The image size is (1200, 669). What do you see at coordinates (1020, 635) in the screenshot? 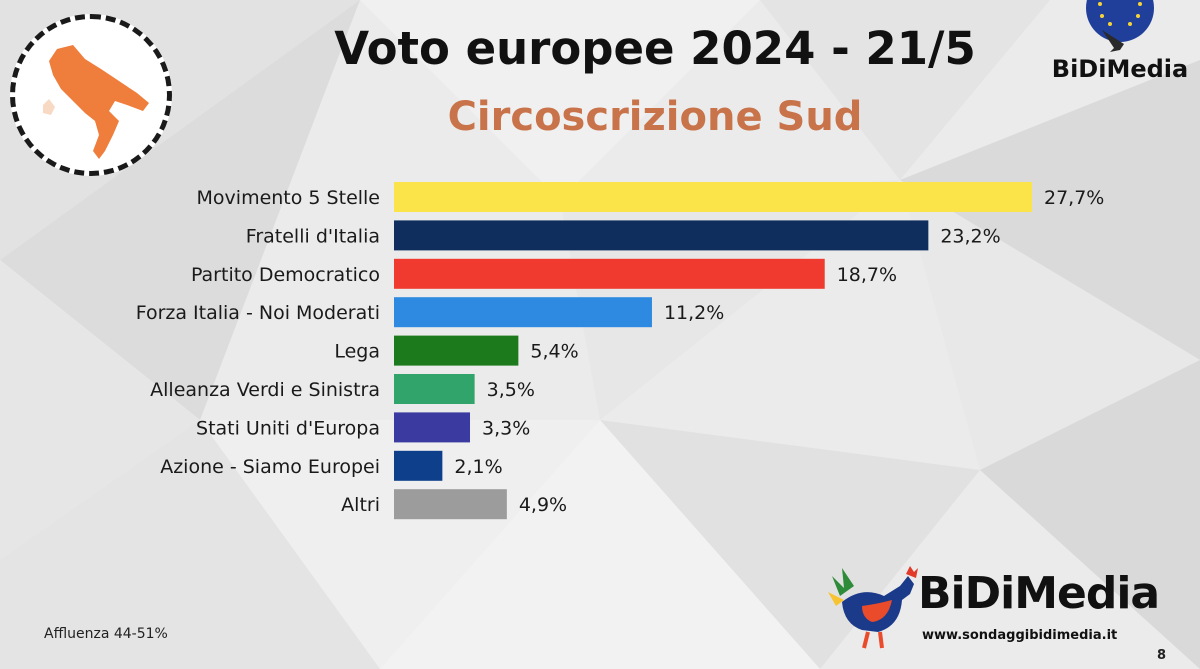
I see `bottom-logo-url: www.sondaggibidimedia.it` at bounding box center [1020, 635].